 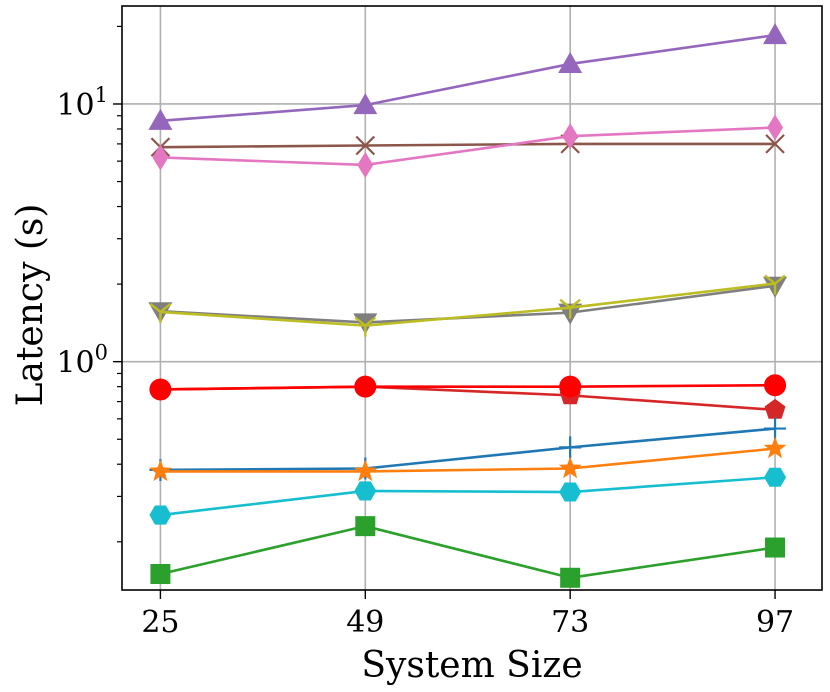 I want to click on y-axis-label: Latency (s), so click(x=30, y=305).